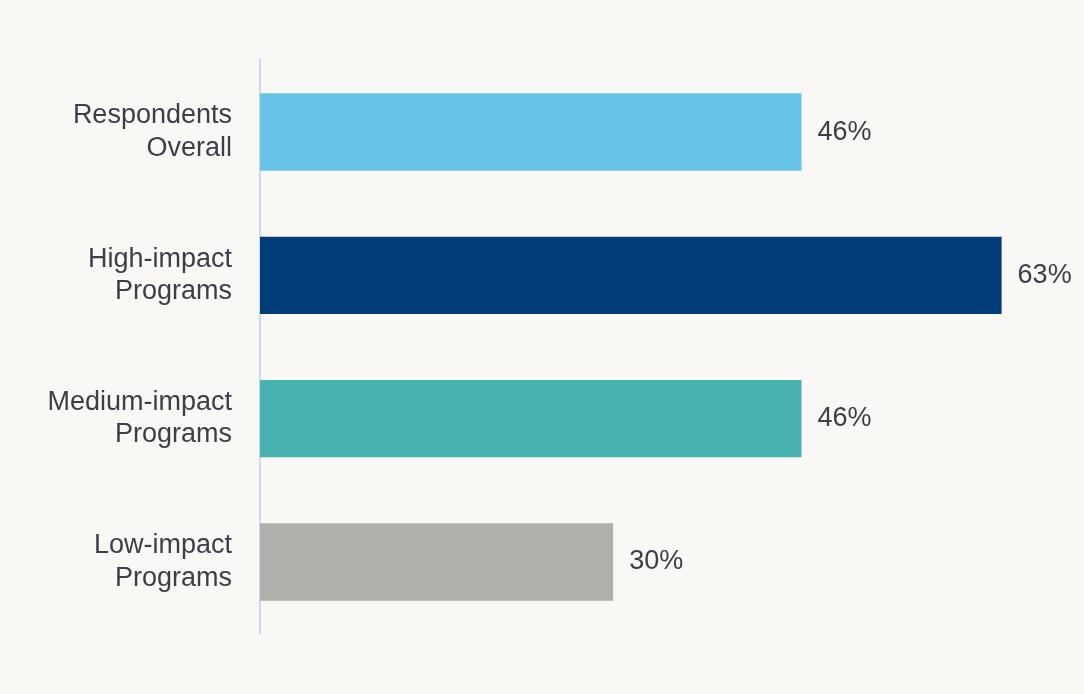 The width and height of the screenshot is (1084, 694). I want to click on data-label: 63%, so click(1044, 273).